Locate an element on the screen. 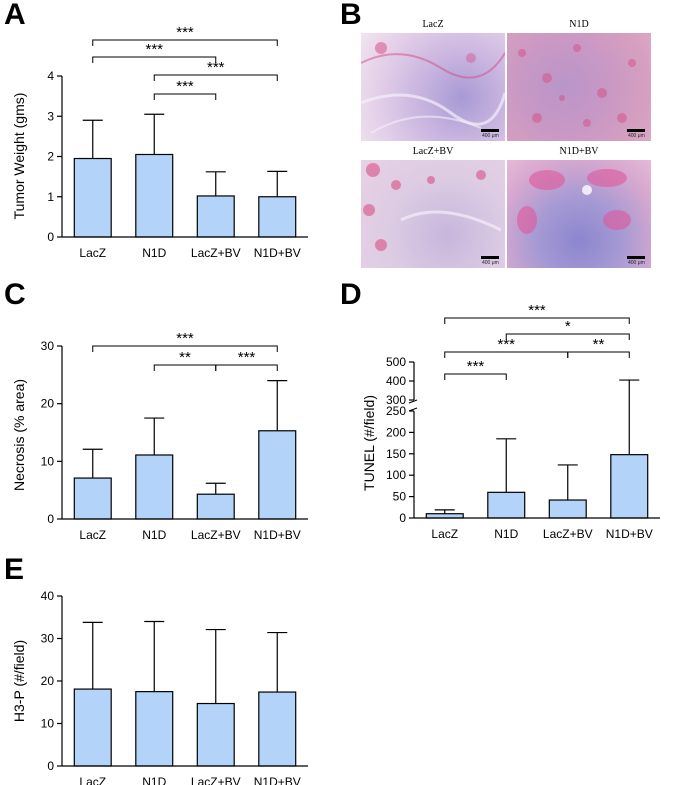 This screenshot has width=685, height=785. y-tick-label: 3 is located at coordinates (50, 116).